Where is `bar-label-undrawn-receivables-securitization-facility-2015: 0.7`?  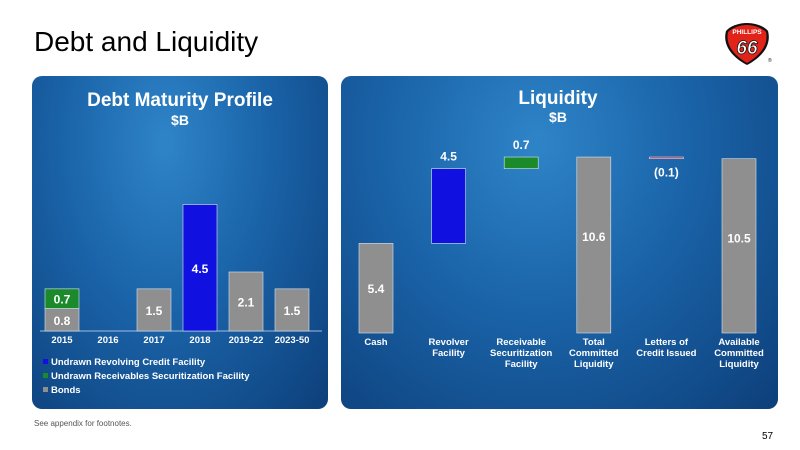
bar-label-undrawn-receivables-securitization-facility-2015: 0.7 is located at coordinates (62, 300).